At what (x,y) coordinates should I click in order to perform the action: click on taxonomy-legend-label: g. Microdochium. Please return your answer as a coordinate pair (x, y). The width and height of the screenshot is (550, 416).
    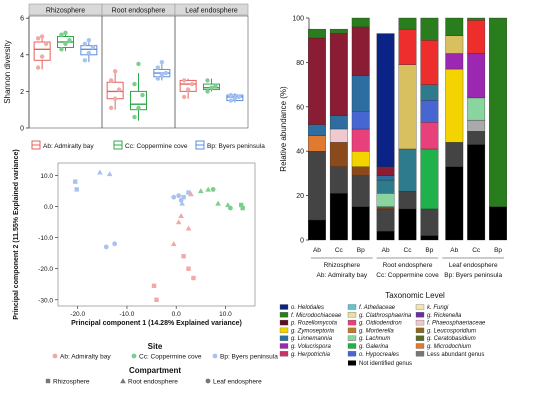
    Looking at the image, I should click on (449, 347).